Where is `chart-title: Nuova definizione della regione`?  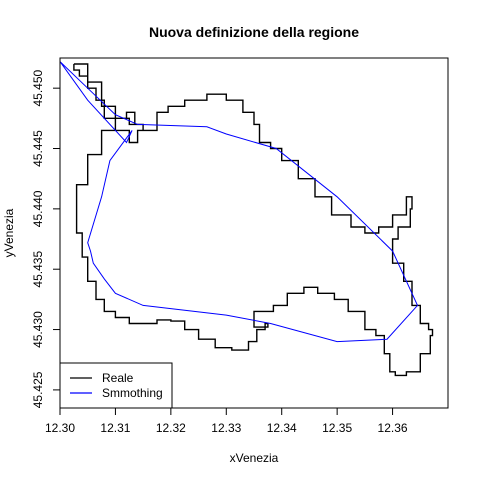
chart-title: Nuova definizione della regione is located at coordinates (254, 32).